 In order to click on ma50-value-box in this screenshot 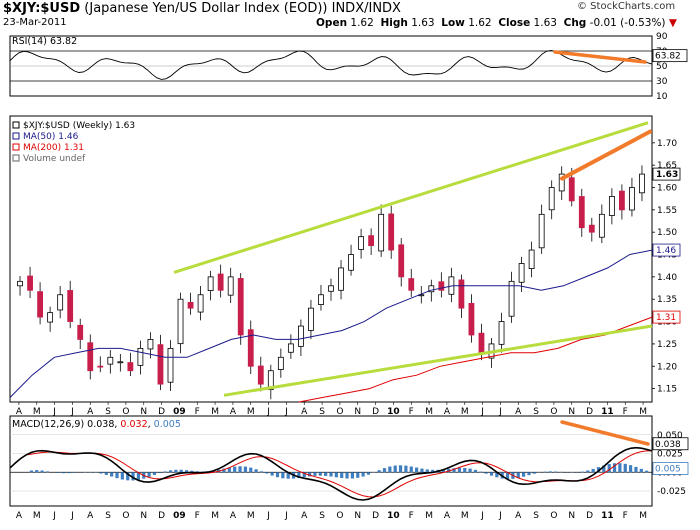, I will do `click(666, 250)`.